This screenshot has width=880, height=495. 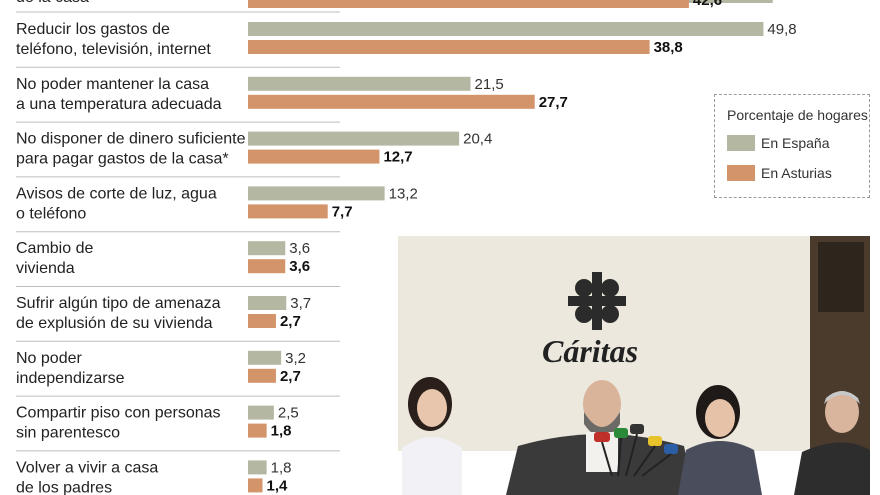 I want to click on microphones, so click(x=636, y=450).